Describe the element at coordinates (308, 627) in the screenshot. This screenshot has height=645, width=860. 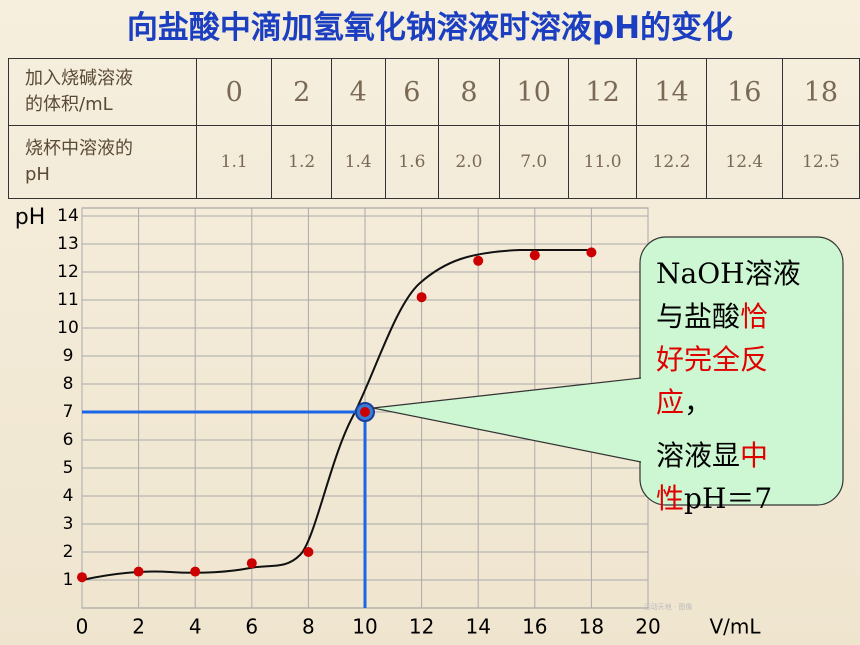
I see `x-tick-label: 8` at that location.